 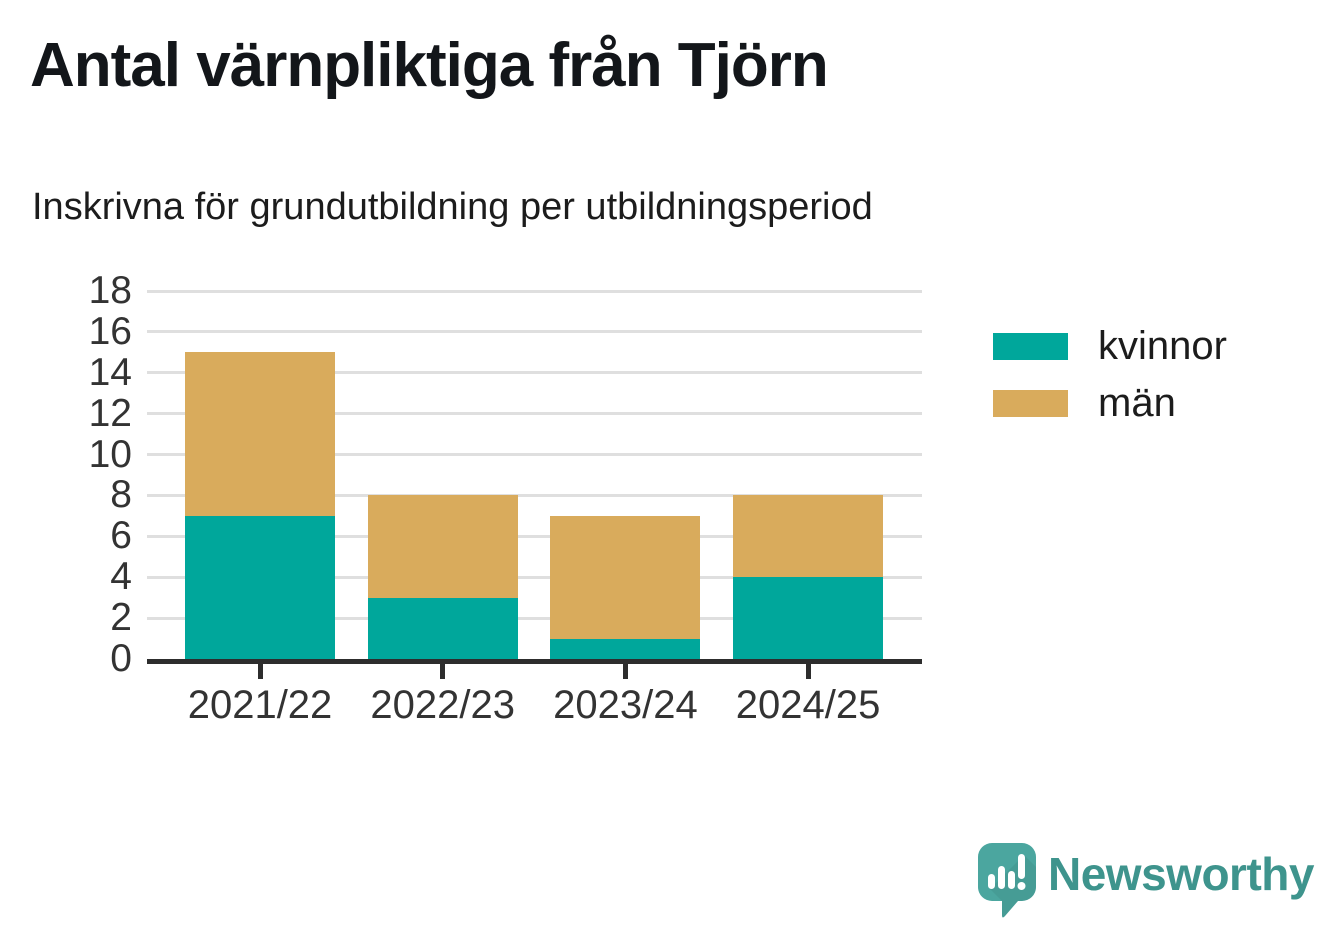 I want to click on y-axis-tick-label: 8, so click(x=121, y=495).